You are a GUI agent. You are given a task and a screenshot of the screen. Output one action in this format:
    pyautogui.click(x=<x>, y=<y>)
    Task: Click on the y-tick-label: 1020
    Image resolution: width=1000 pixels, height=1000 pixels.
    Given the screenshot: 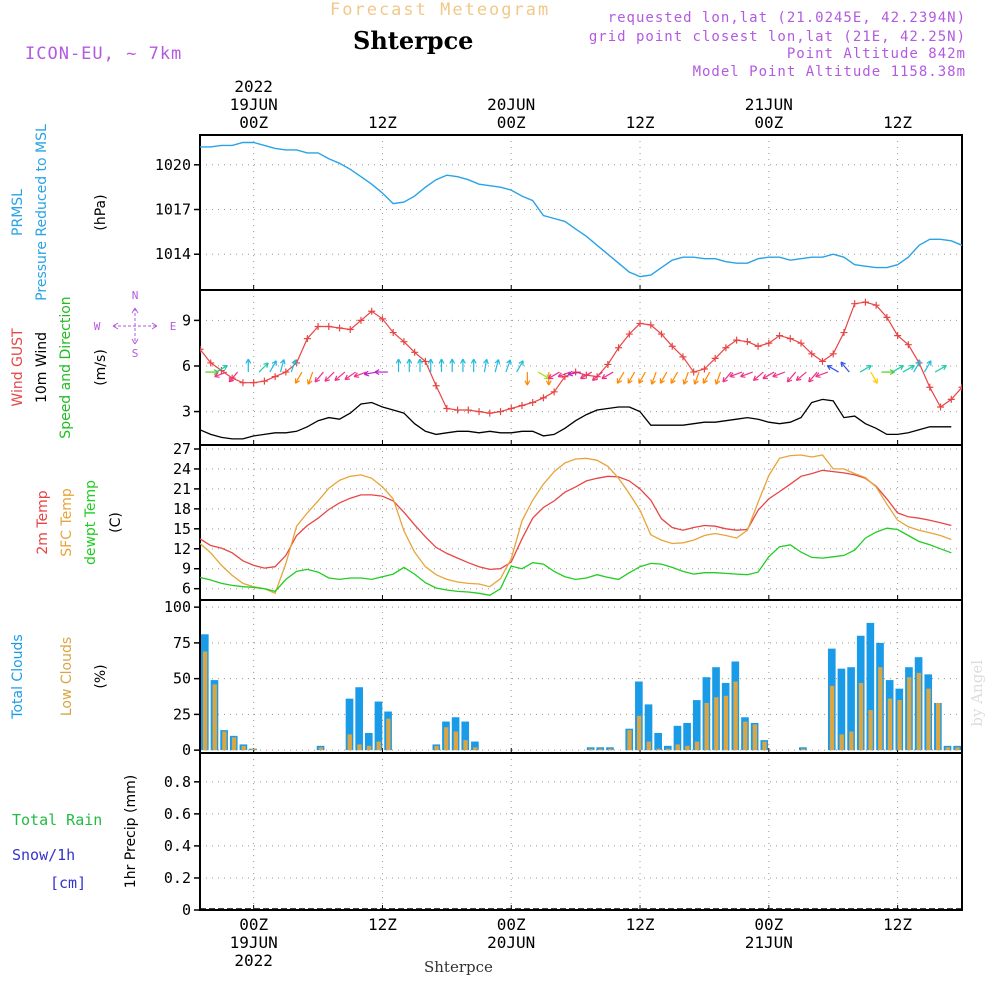 What is the action you would take?
    pyautogui.click(x=173, y=165)
    